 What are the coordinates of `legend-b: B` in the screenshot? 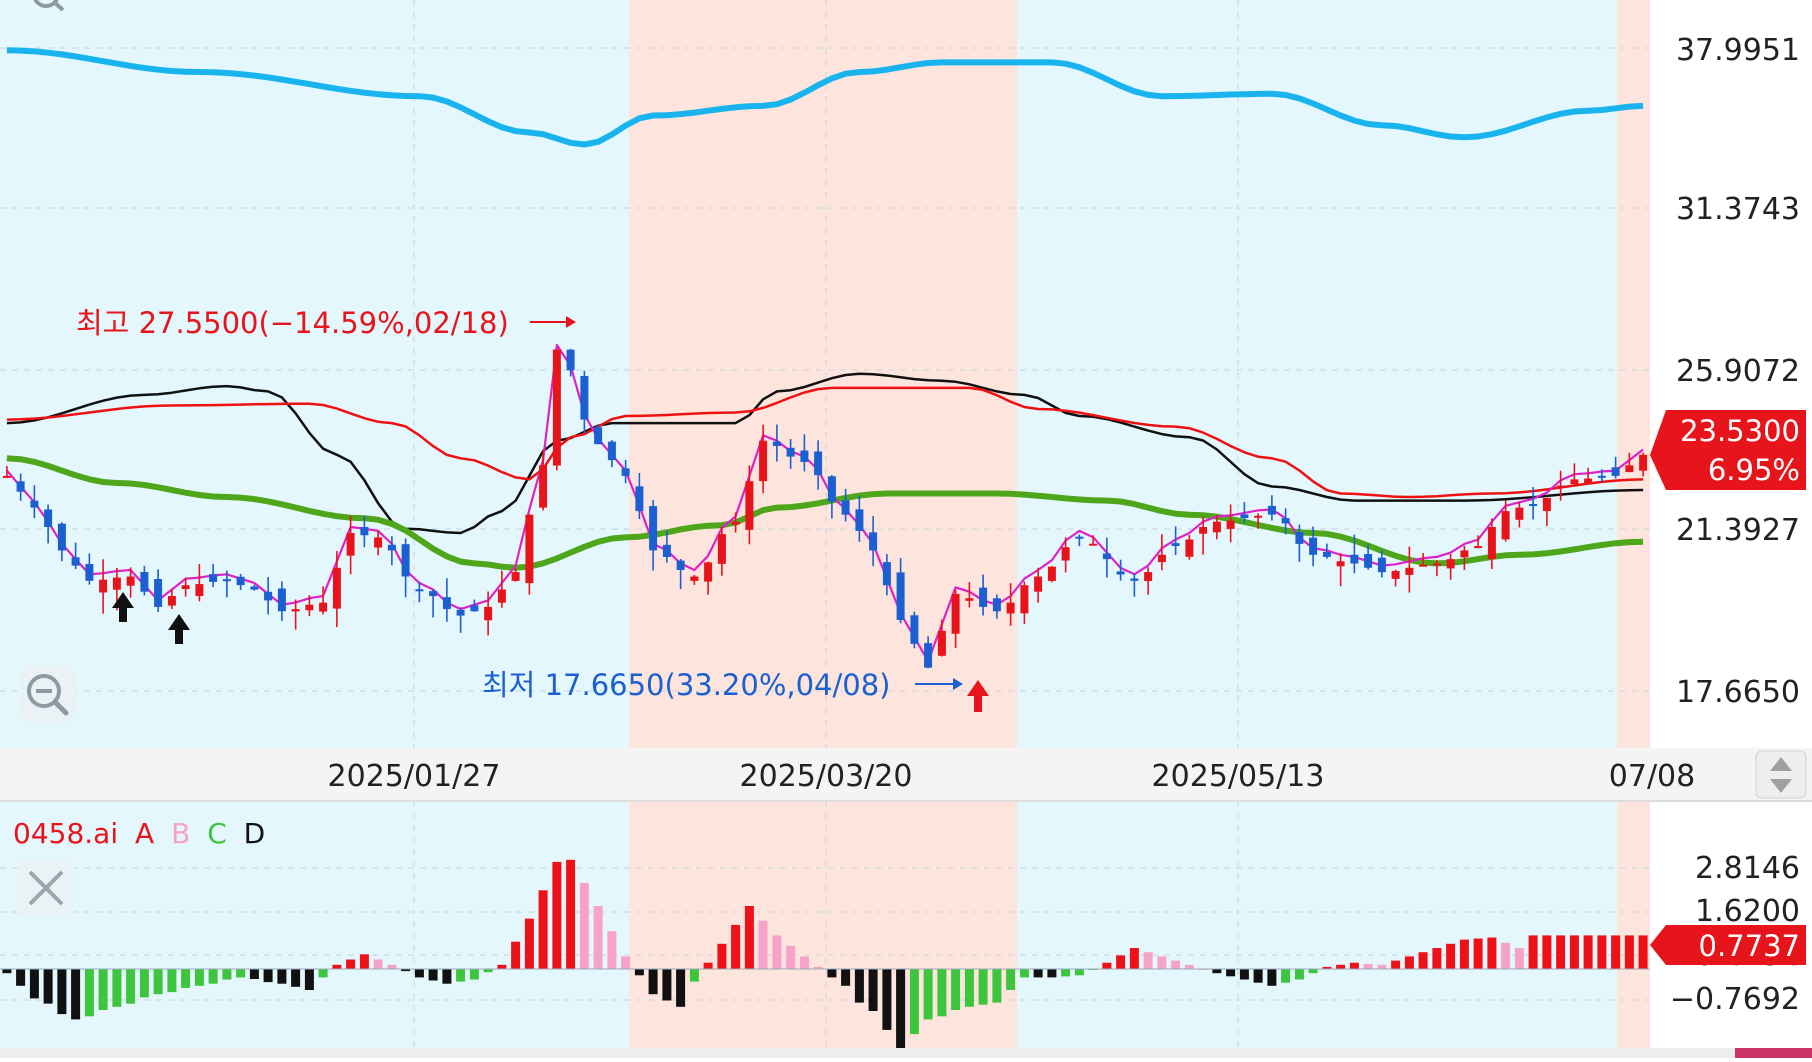 It's located at (180, 833).